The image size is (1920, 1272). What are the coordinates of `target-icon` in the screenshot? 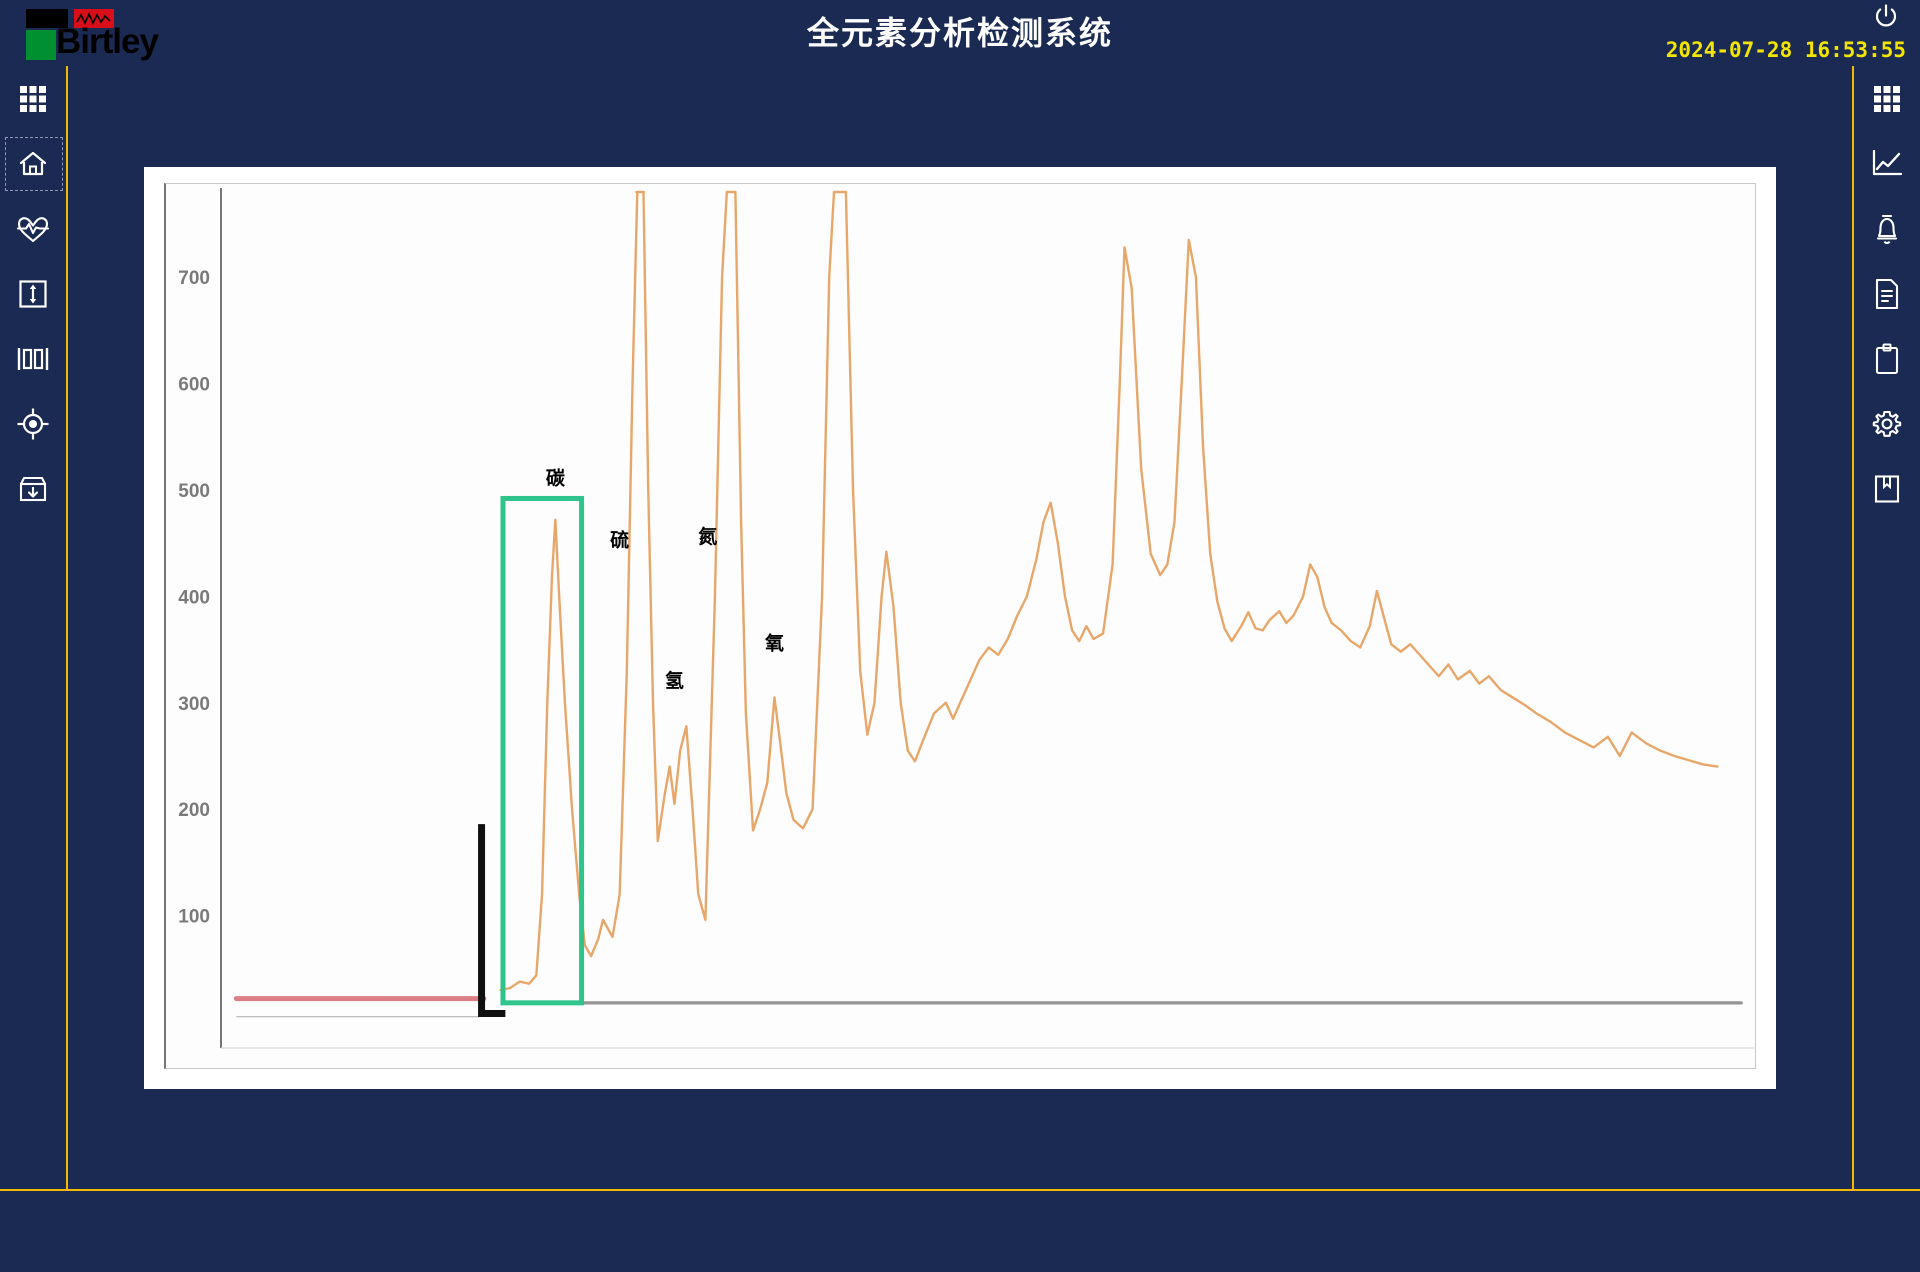 It's located at (33, 424).